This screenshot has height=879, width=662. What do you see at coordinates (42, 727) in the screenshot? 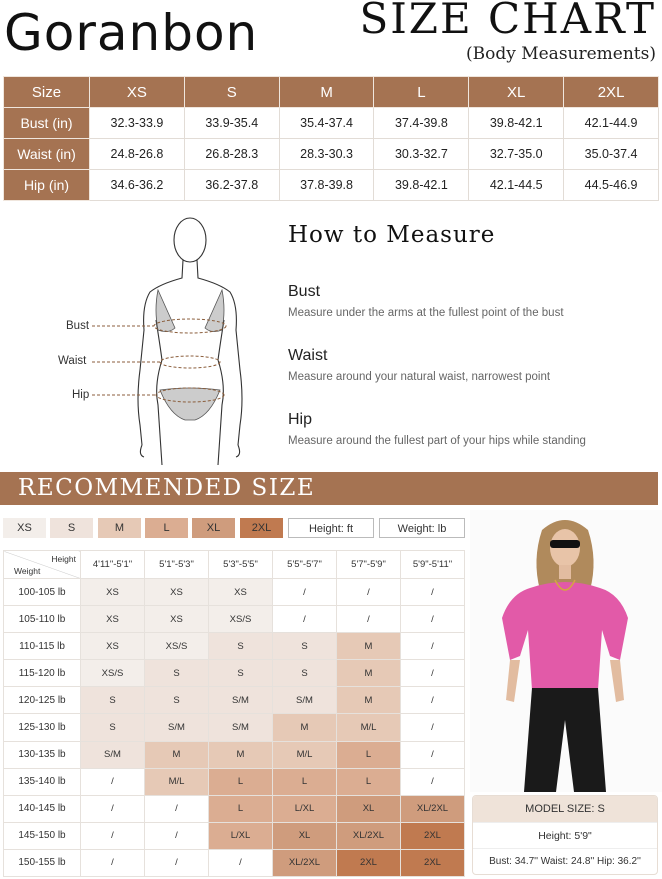
I see `weight-label: 125-130 lb` at bounding box center [42, 727].